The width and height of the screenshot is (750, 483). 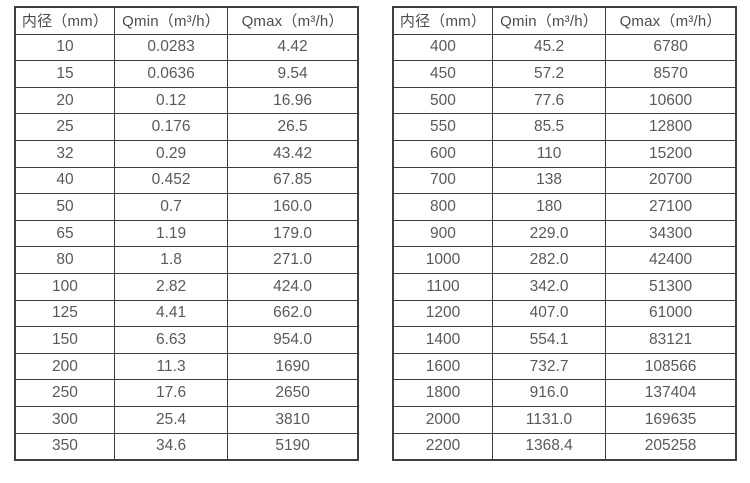 What do you see at coordinates (293, 233) in the screenshot?
I see `table-cell: 179.0` at bounding box center [293, 233].